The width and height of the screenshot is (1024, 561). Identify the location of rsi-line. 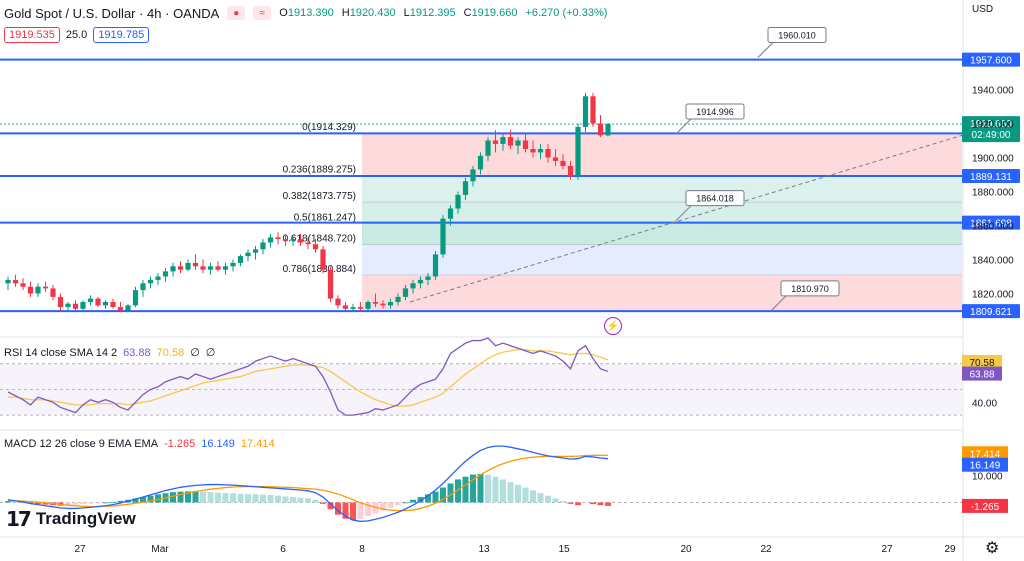
(308, 376).